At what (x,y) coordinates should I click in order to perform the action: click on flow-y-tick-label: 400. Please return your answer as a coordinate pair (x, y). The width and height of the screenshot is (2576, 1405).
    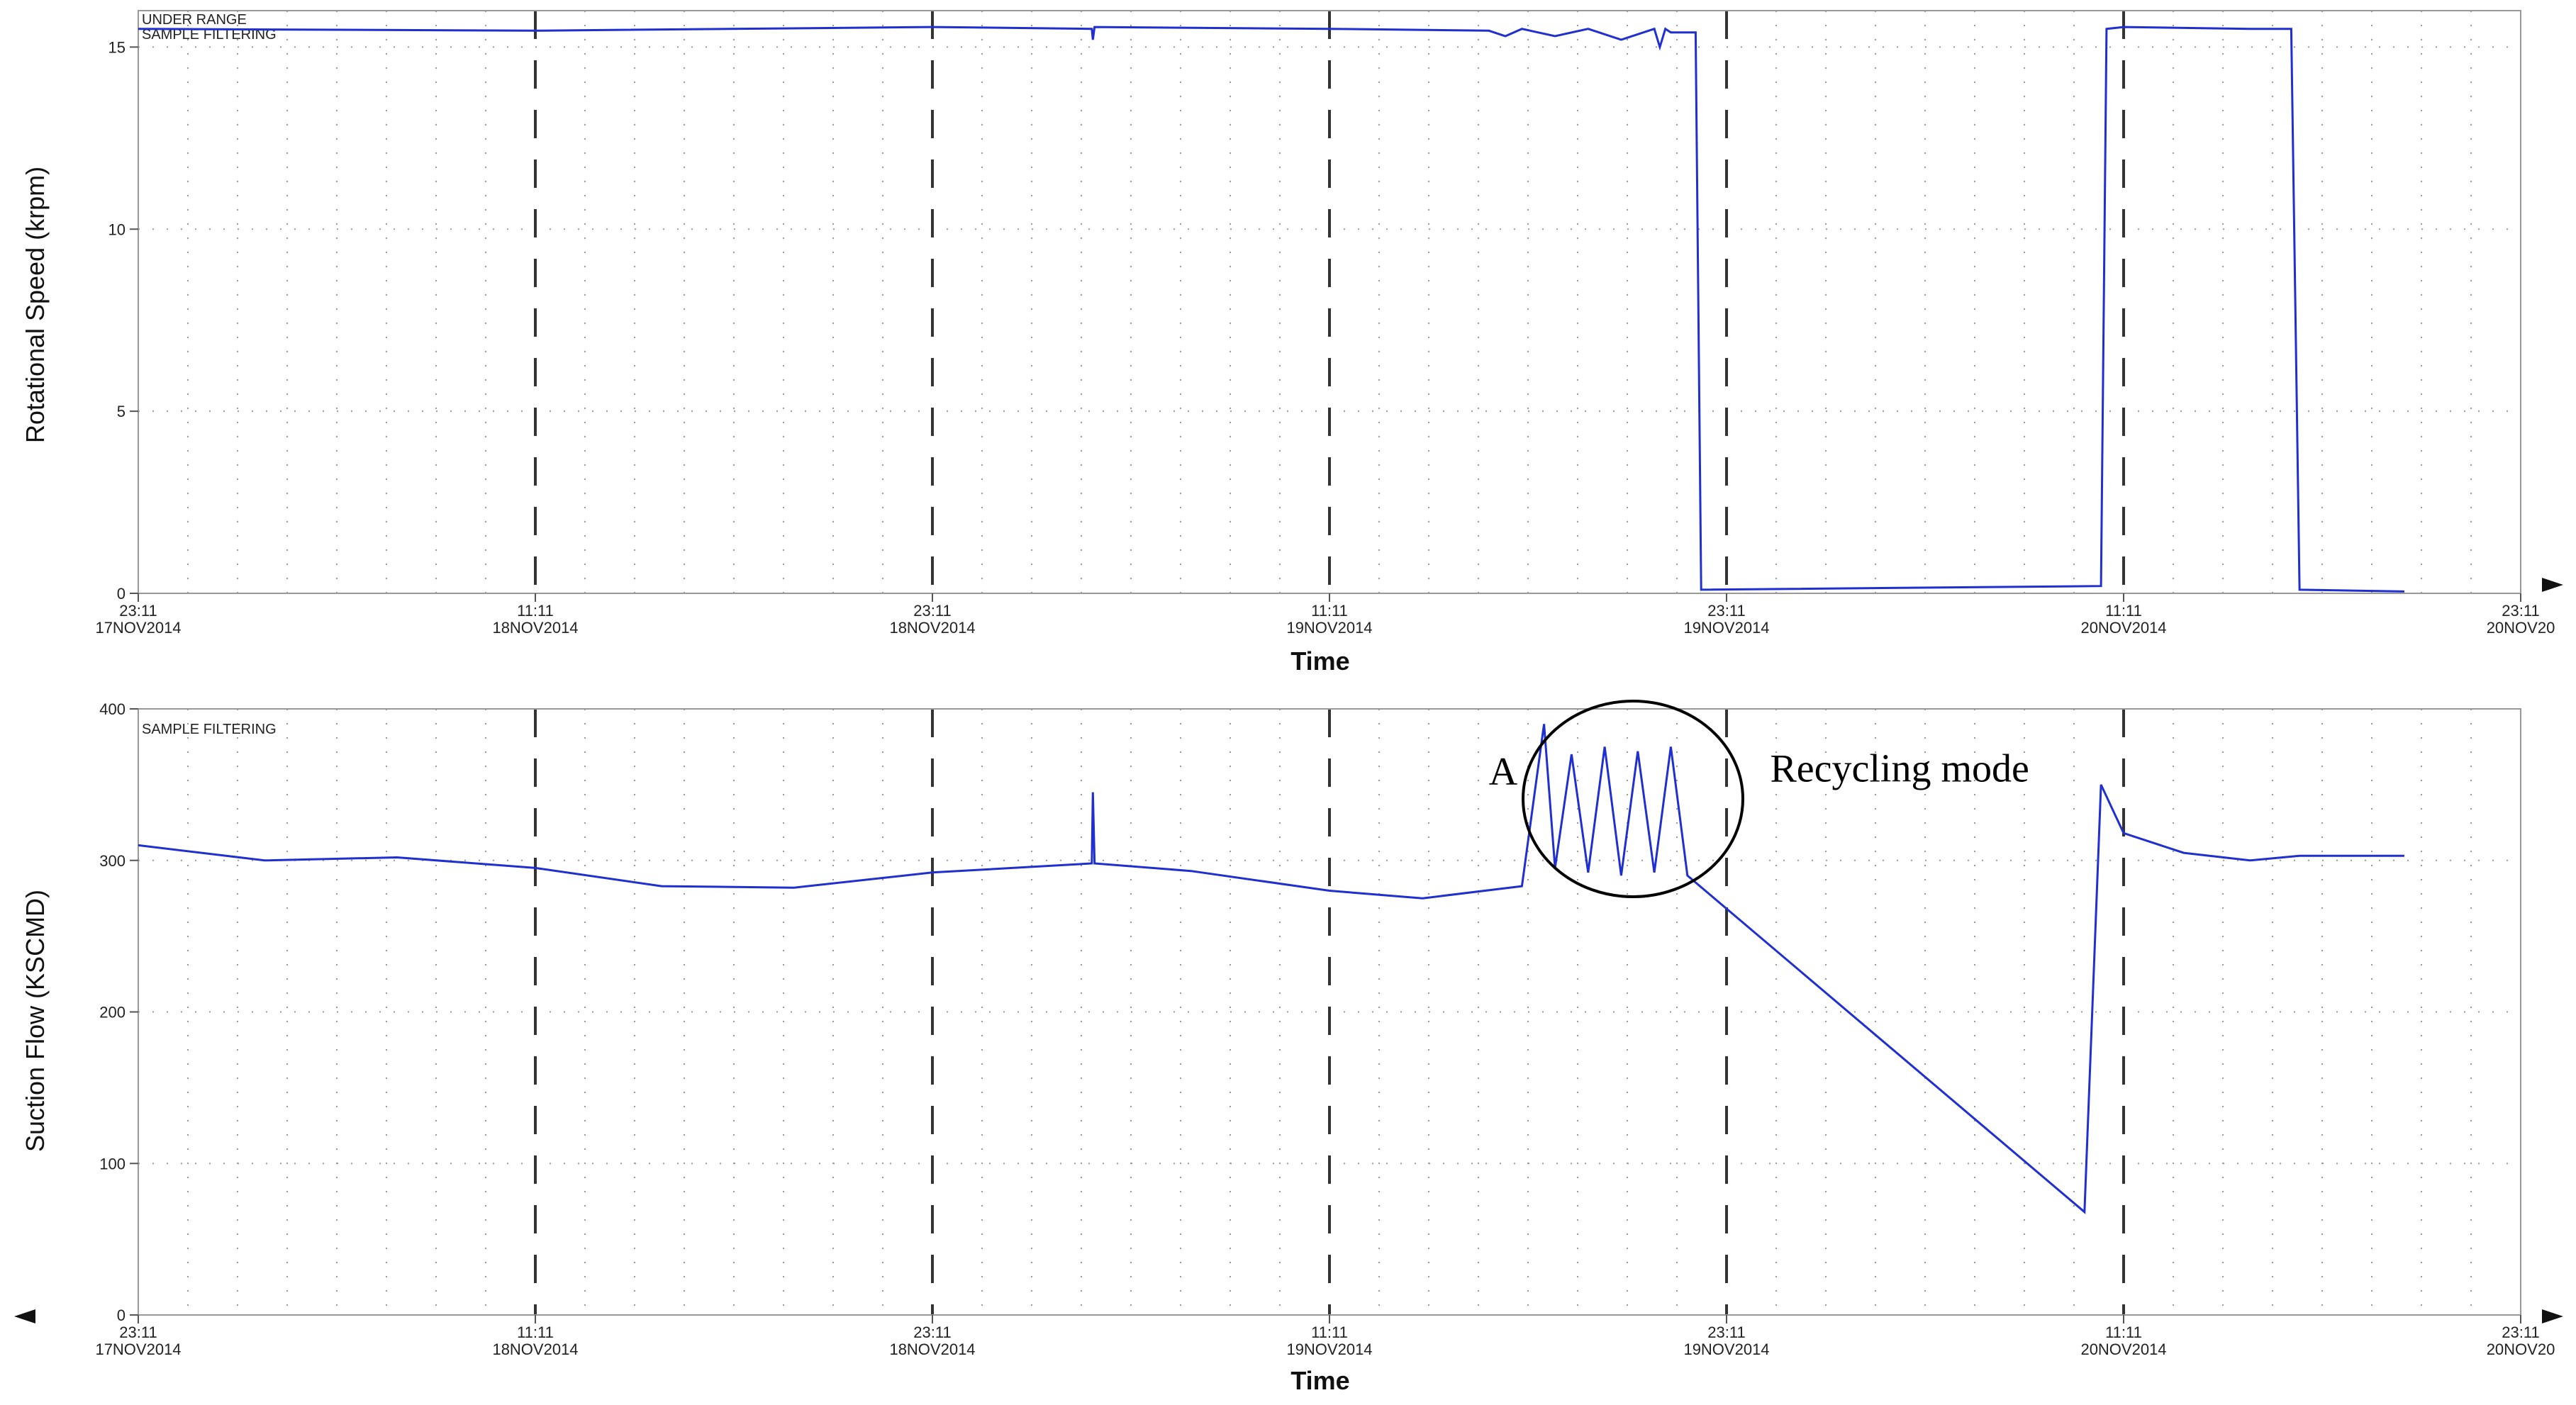
    Looking at the image, I should click on (112, 709).